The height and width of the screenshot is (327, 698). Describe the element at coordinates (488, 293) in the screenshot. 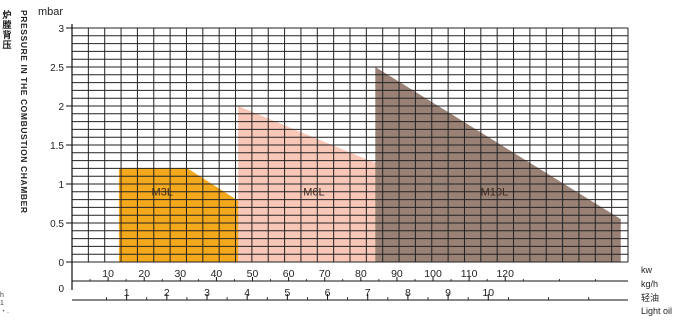

I see `kgh-tick-label: 10` at that location.